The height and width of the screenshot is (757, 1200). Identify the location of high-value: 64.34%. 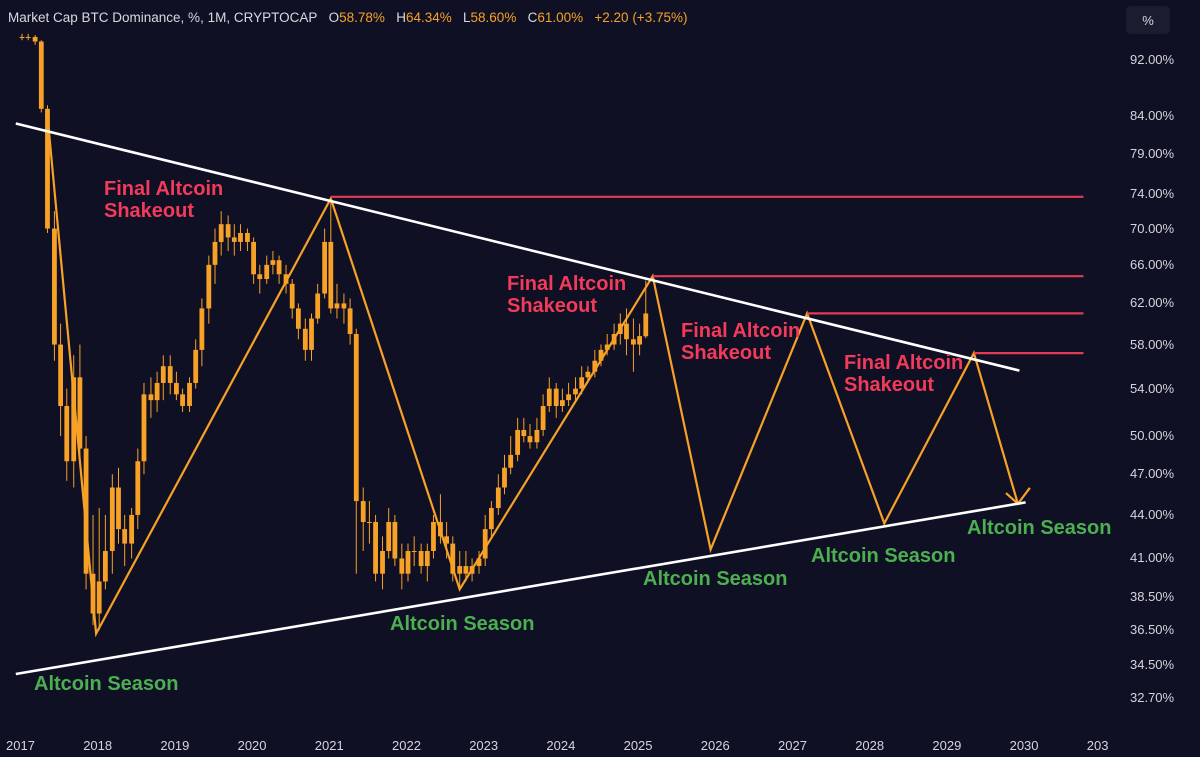
(428, 17).